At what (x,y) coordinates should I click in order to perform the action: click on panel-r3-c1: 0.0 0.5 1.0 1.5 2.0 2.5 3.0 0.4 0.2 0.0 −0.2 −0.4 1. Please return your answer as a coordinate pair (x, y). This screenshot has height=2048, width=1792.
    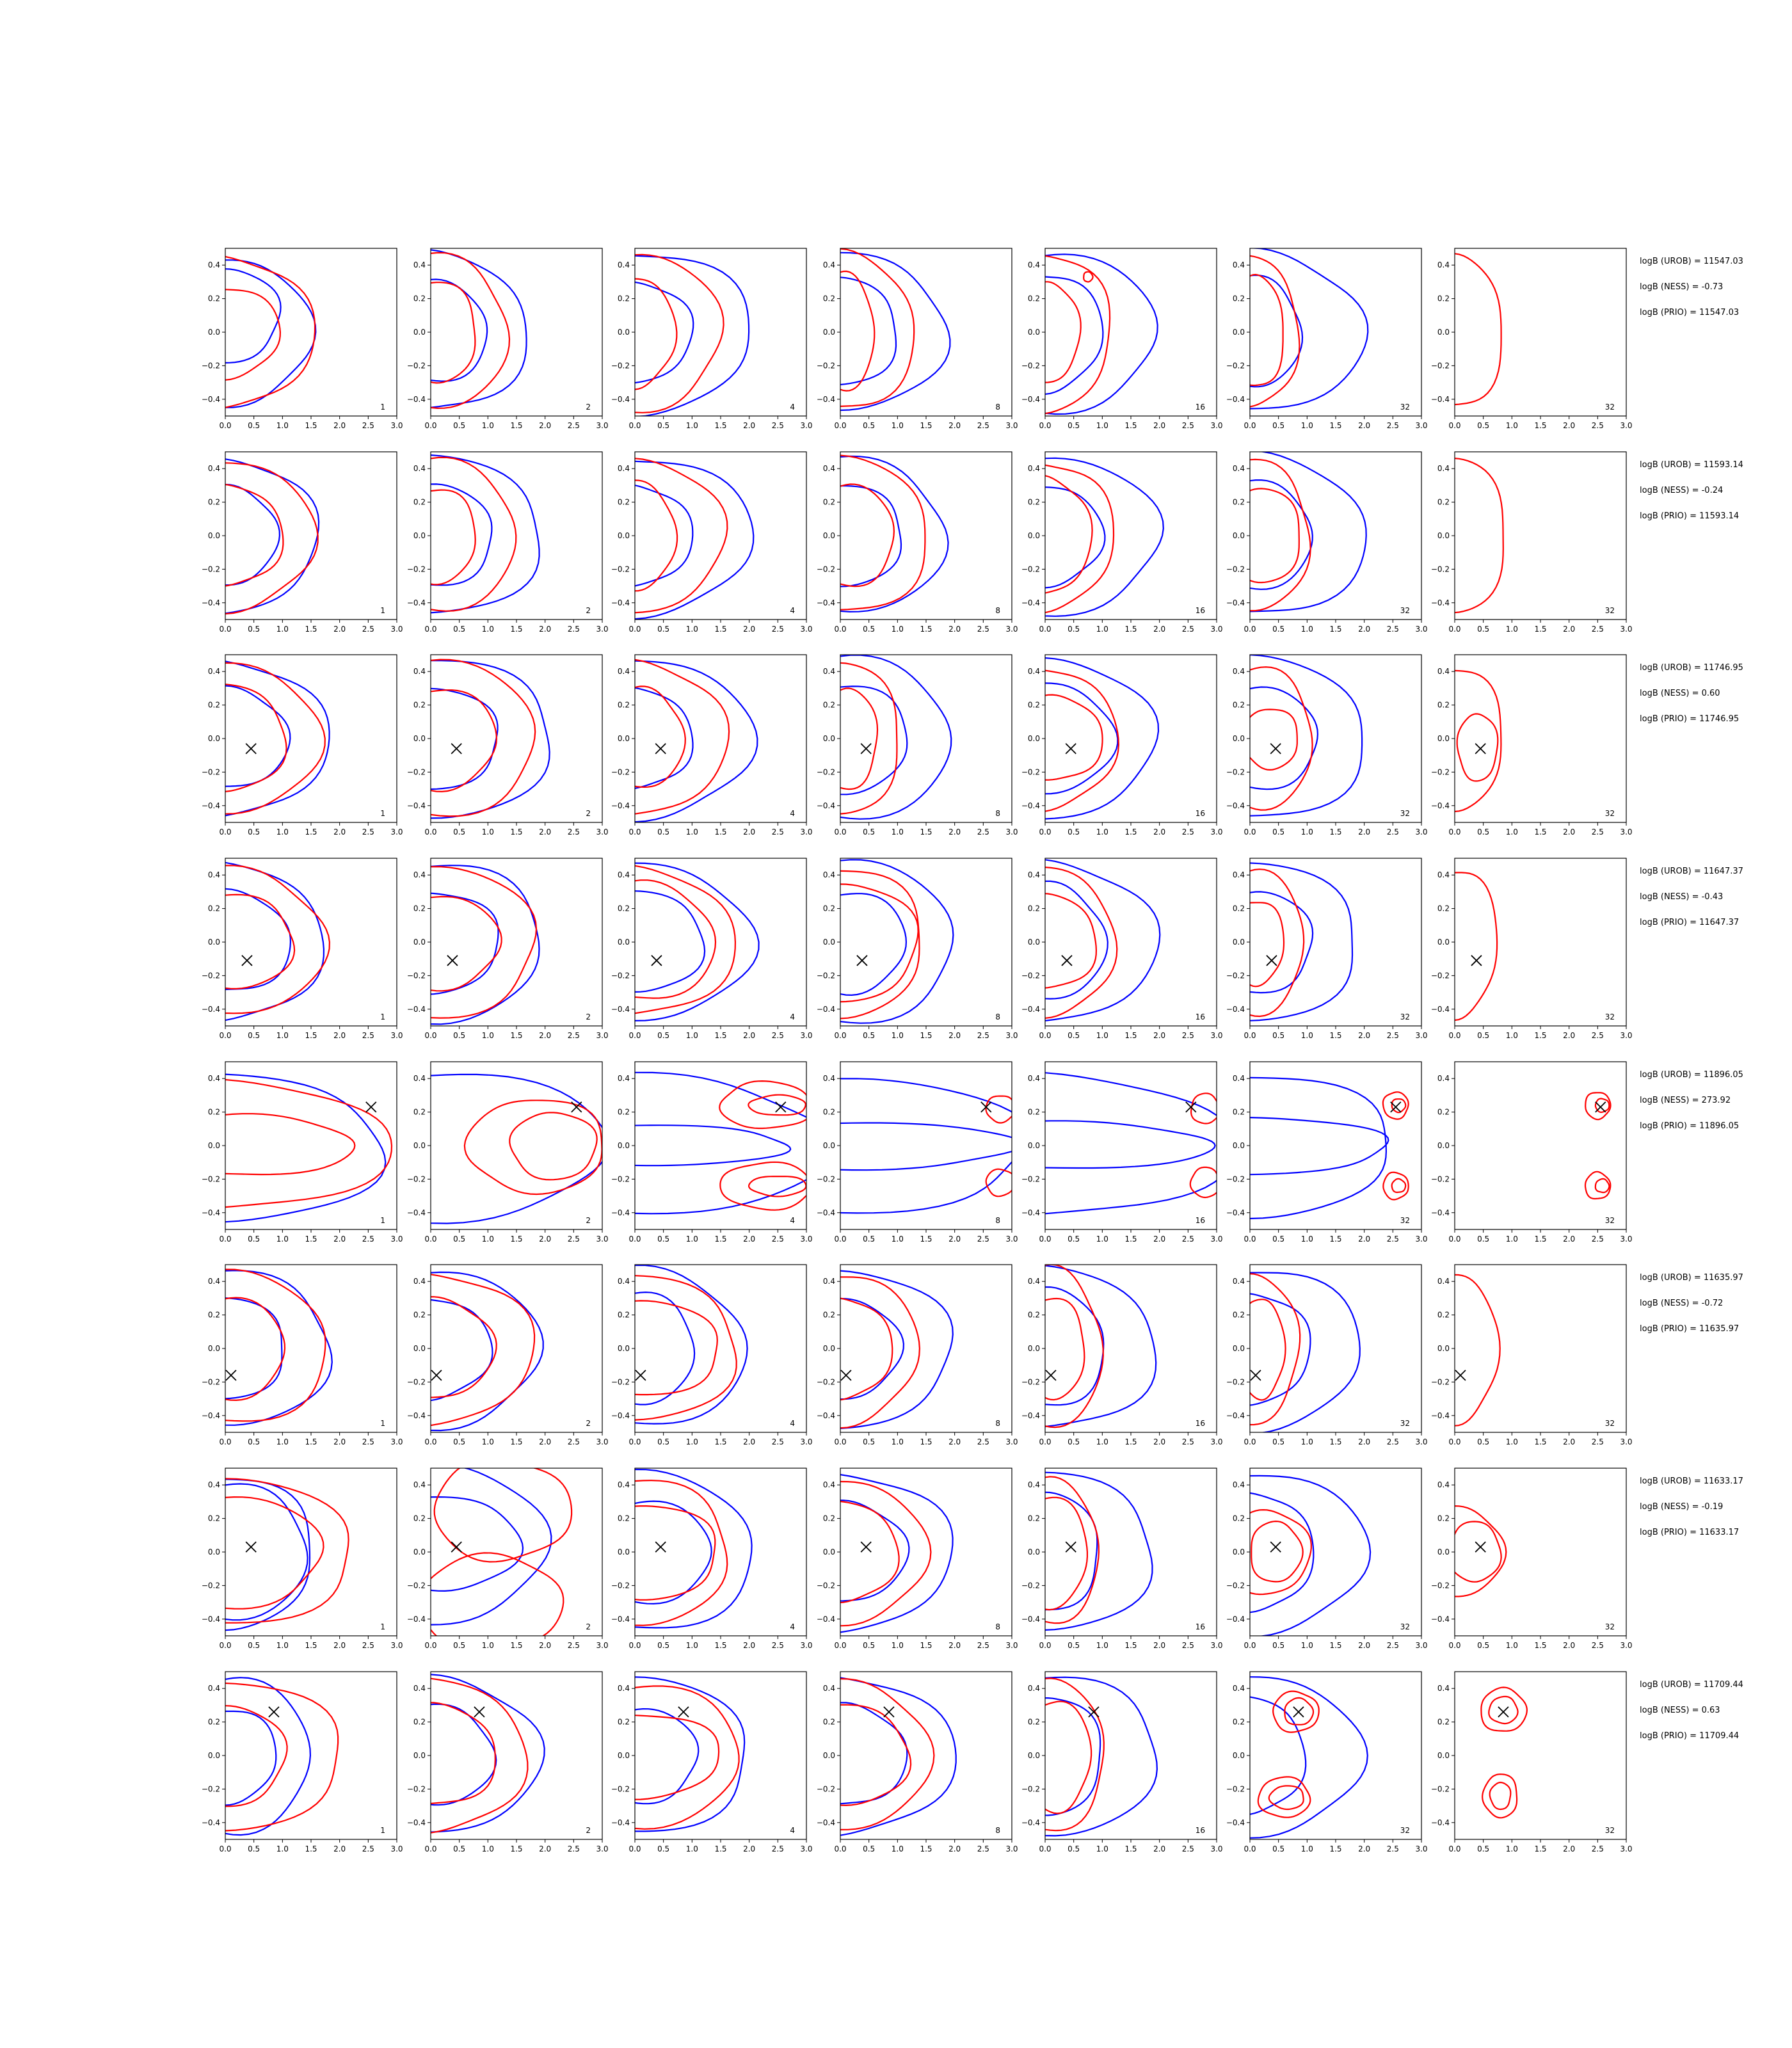
    Looking at the image, I should click on (302, 745).